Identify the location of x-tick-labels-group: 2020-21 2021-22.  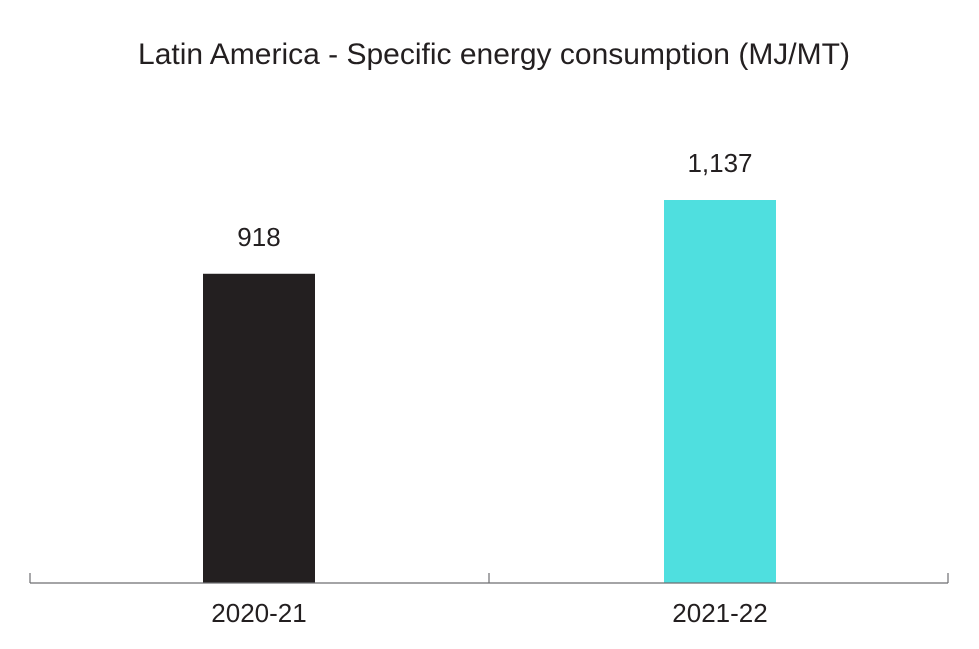
(489, 613).